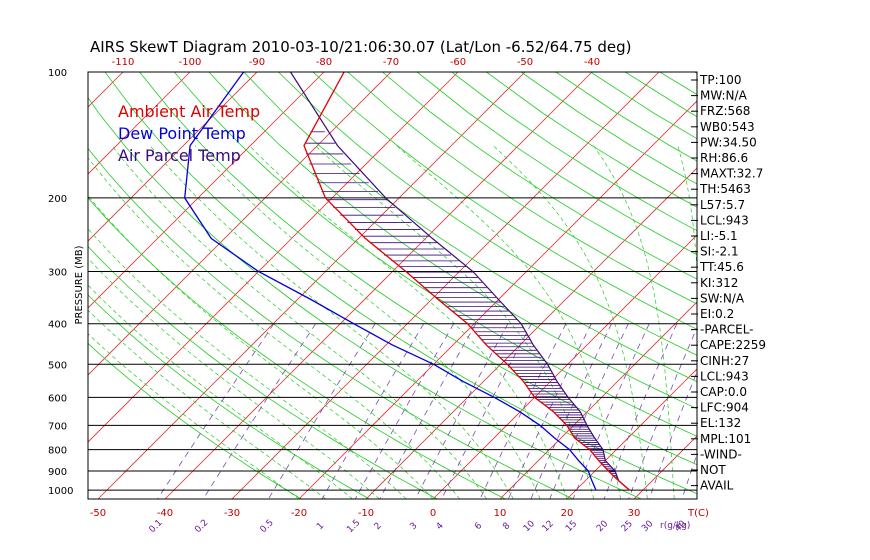  I want to click on top-temp-tick-label: -80, so click(324, 62).